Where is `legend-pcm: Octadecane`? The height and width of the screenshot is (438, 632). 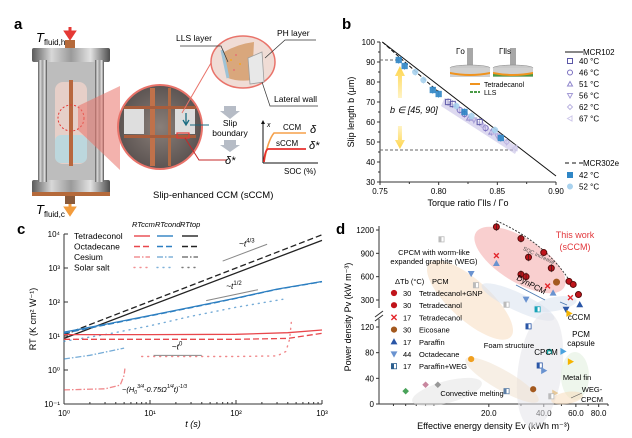
legend-pcm: Octadecane is located at coordinates (439, 354).